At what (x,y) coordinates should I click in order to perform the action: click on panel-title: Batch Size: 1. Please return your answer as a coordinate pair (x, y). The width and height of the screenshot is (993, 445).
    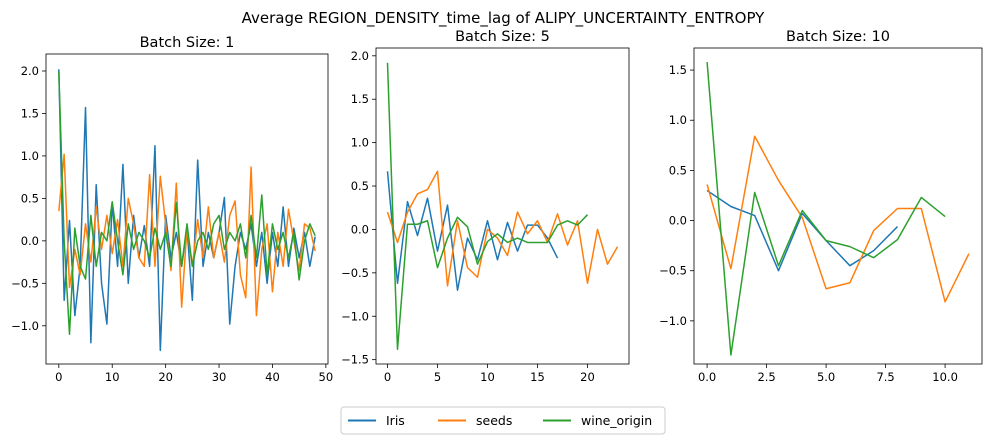
    Looking at the image, I should click on (187, 43).